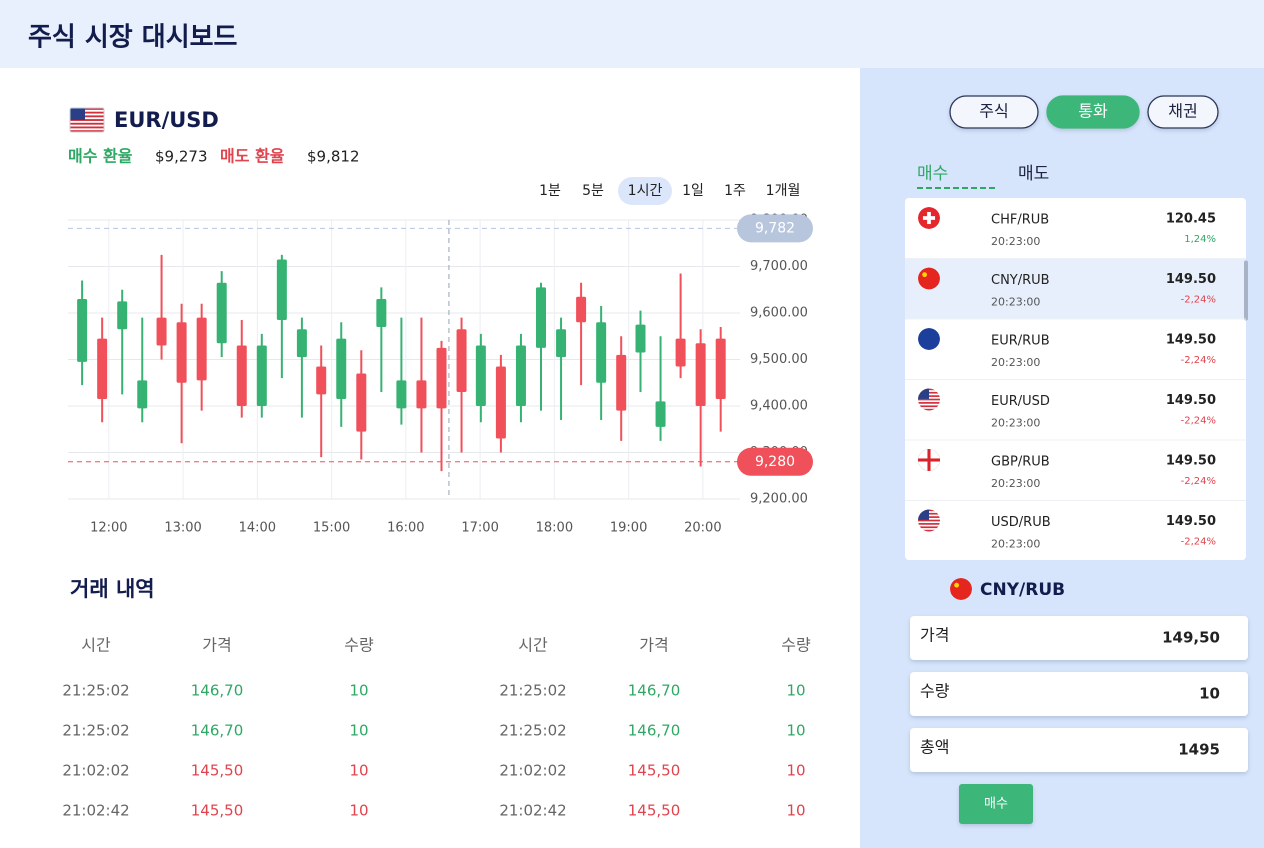 This screenshot has width=1264, height=848. I want to click on order-button: 매수, so click(996, 804).